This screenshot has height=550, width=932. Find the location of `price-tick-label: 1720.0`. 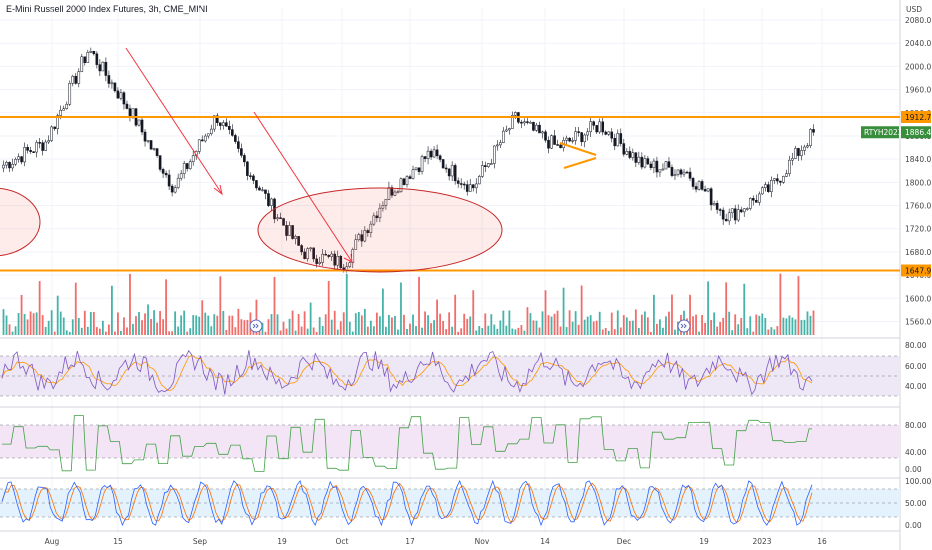

price-tick-label: 1720.0 is located at coordinates (918, 229).